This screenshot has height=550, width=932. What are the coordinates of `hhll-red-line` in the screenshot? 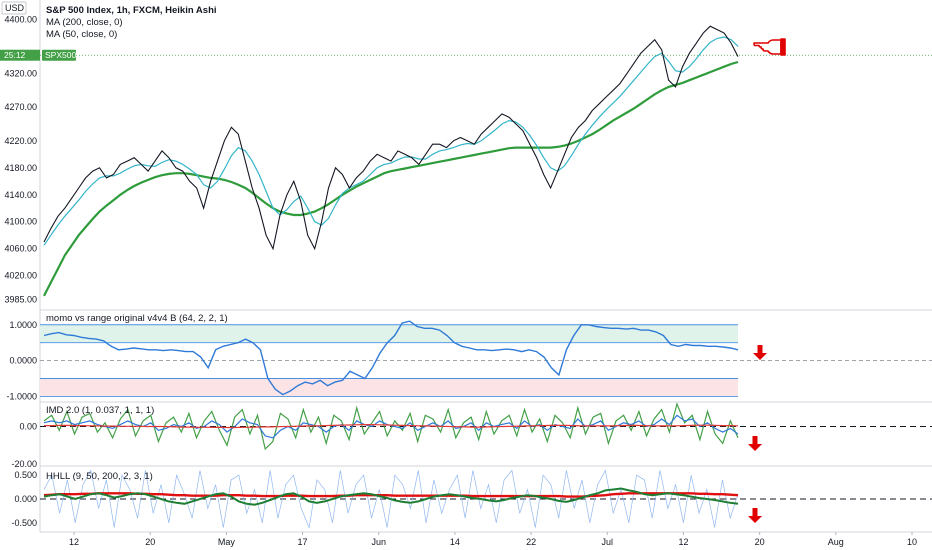 It's located at (391, 495).